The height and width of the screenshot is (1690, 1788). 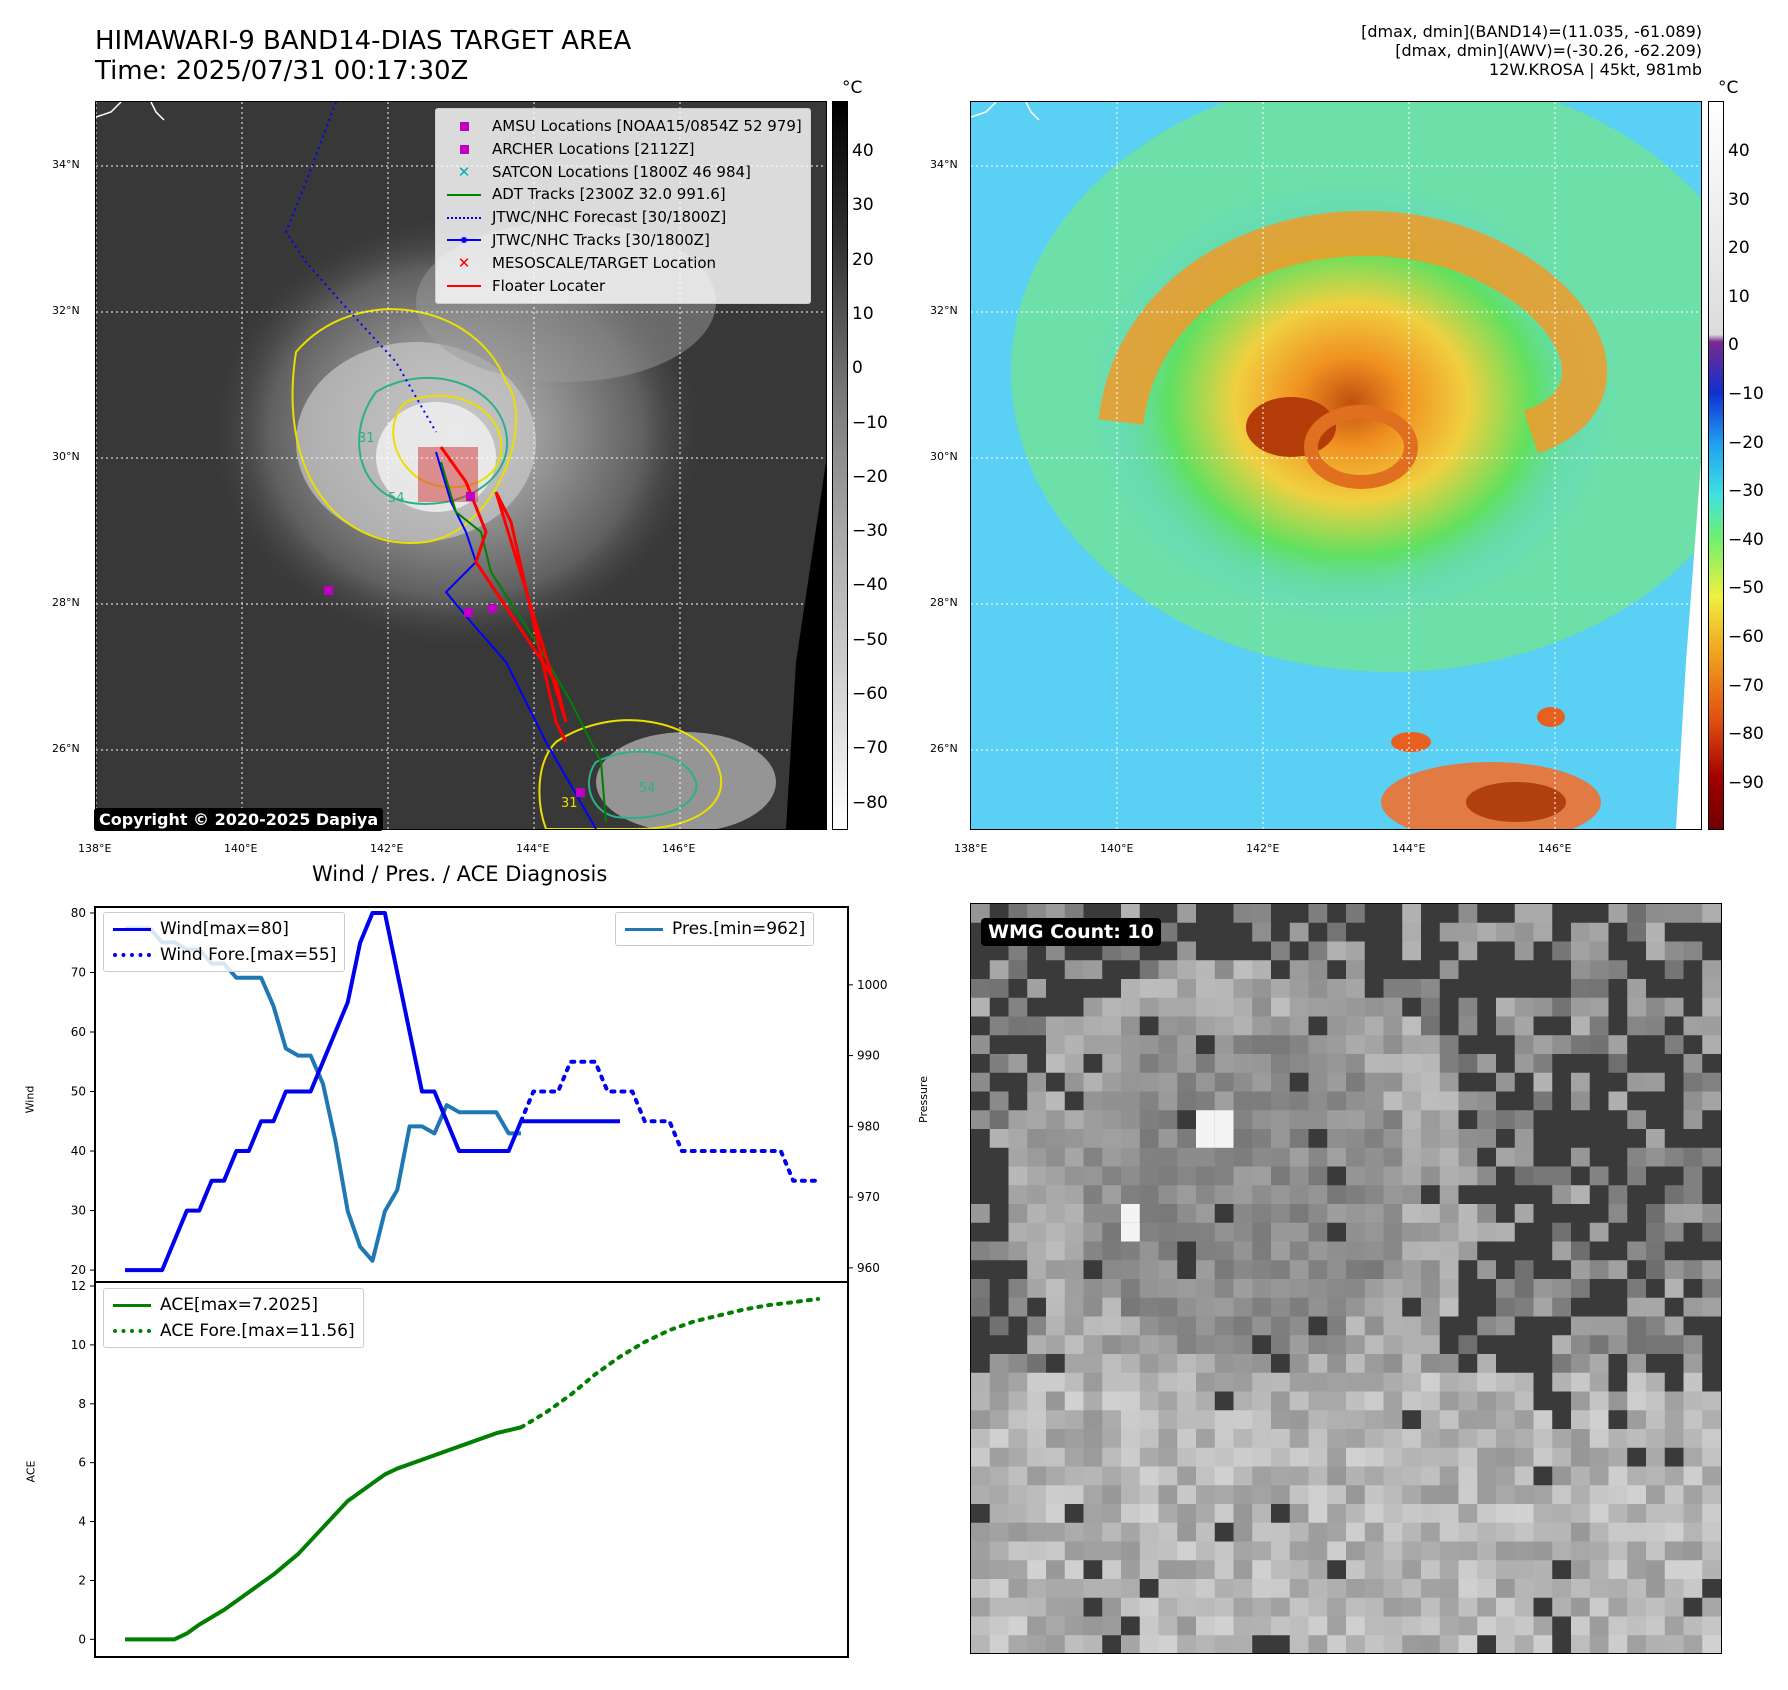 What do you see at coordinates (396, 498) in the screenshot?
I see `contour-label-2: 54` at bounding box center [396, 498].